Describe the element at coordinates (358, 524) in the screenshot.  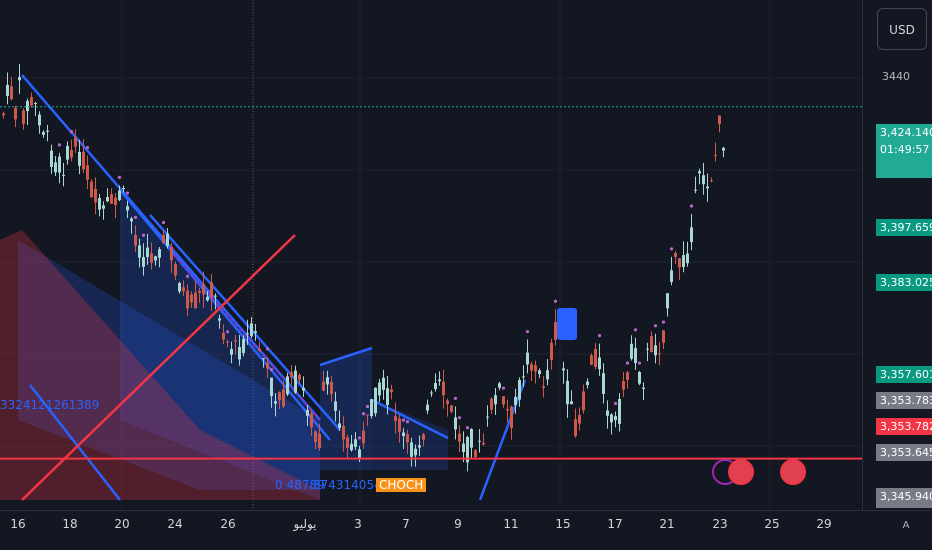
I see `x-tick-3: 3` at that location.